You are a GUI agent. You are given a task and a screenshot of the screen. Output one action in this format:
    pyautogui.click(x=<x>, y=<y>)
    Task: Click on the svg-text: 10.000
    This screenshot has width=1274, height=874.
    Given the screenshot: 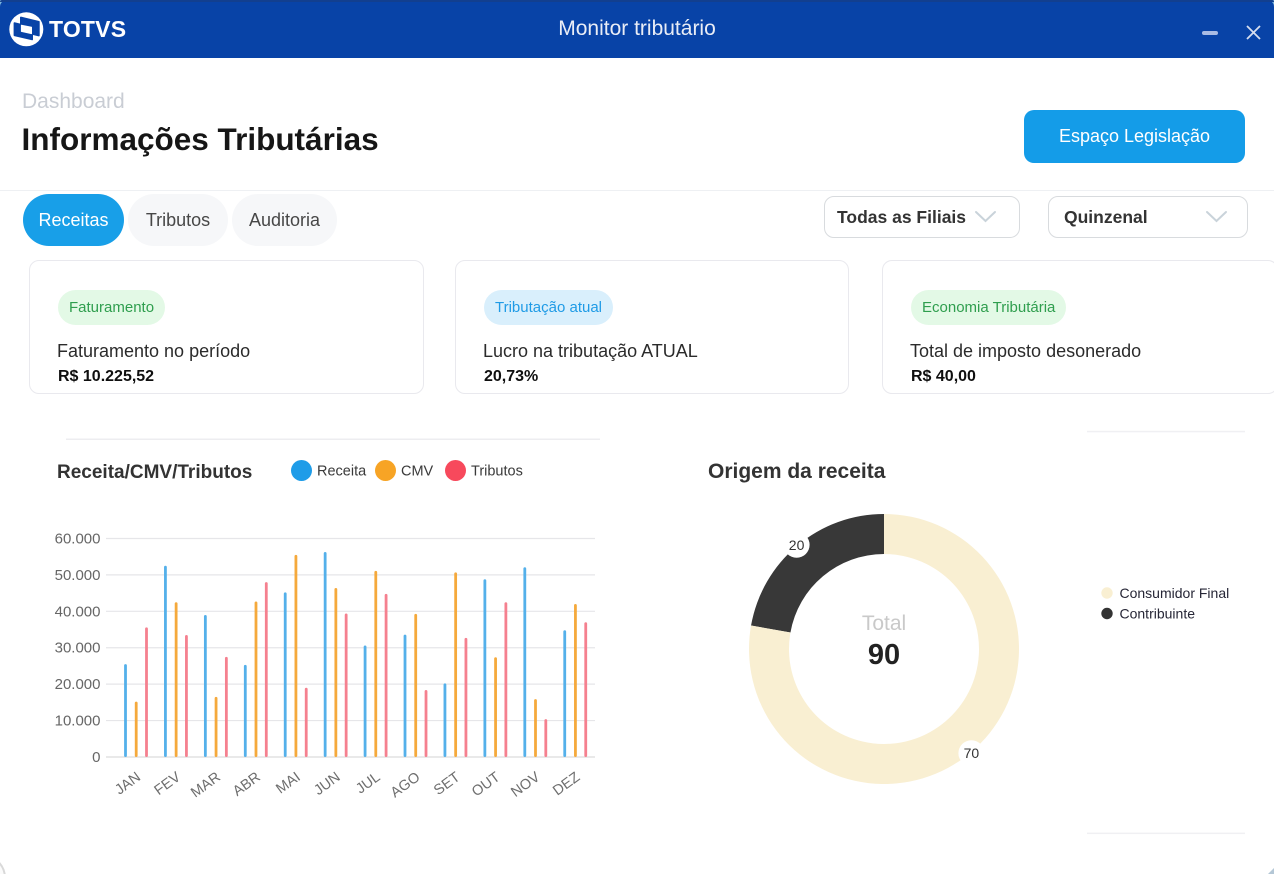 What is the action you would take?
    pyautogui.click(x=78, y=721)
    